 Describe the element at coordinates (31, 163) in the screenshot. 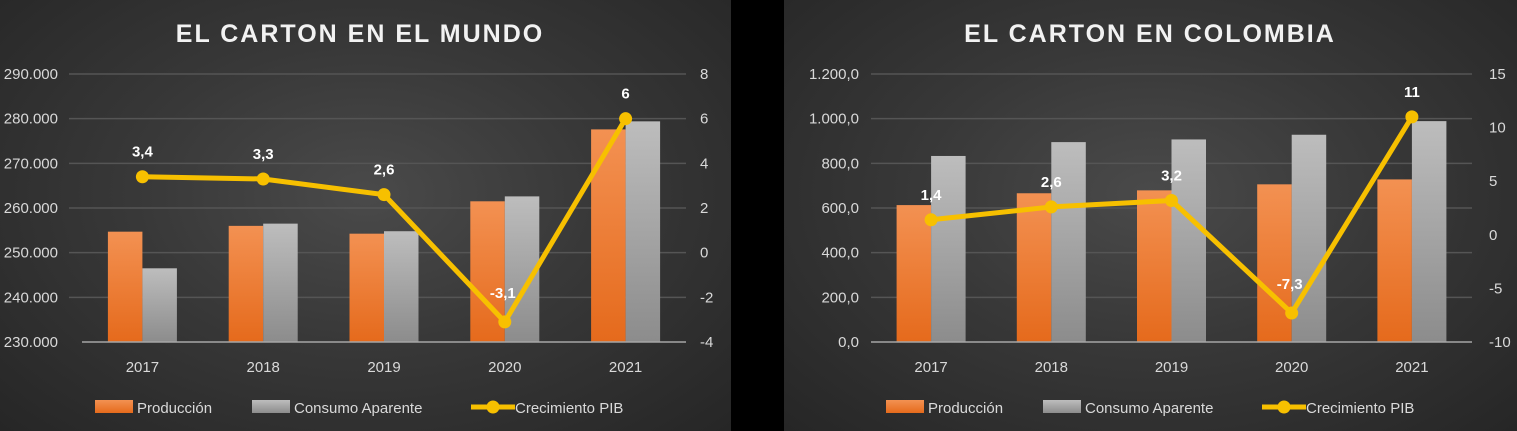

I see `y-tick-label: 270.000` at that location.